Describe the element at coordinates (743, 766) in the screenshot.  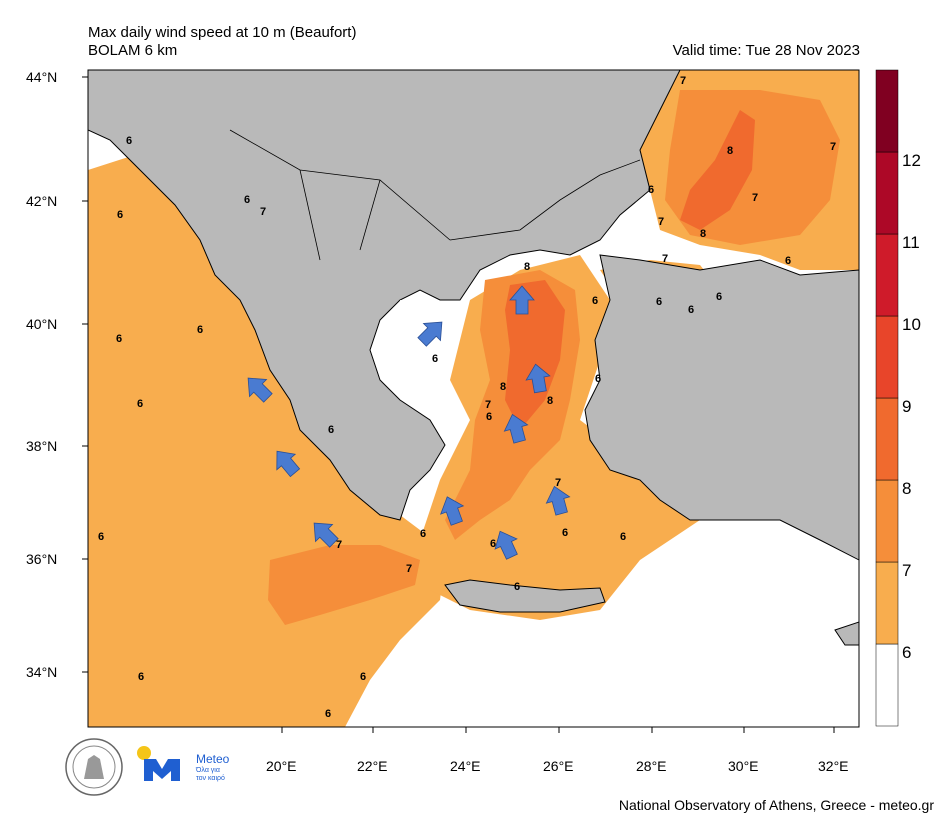
I see `lon-label-30: 30°E` at that location.